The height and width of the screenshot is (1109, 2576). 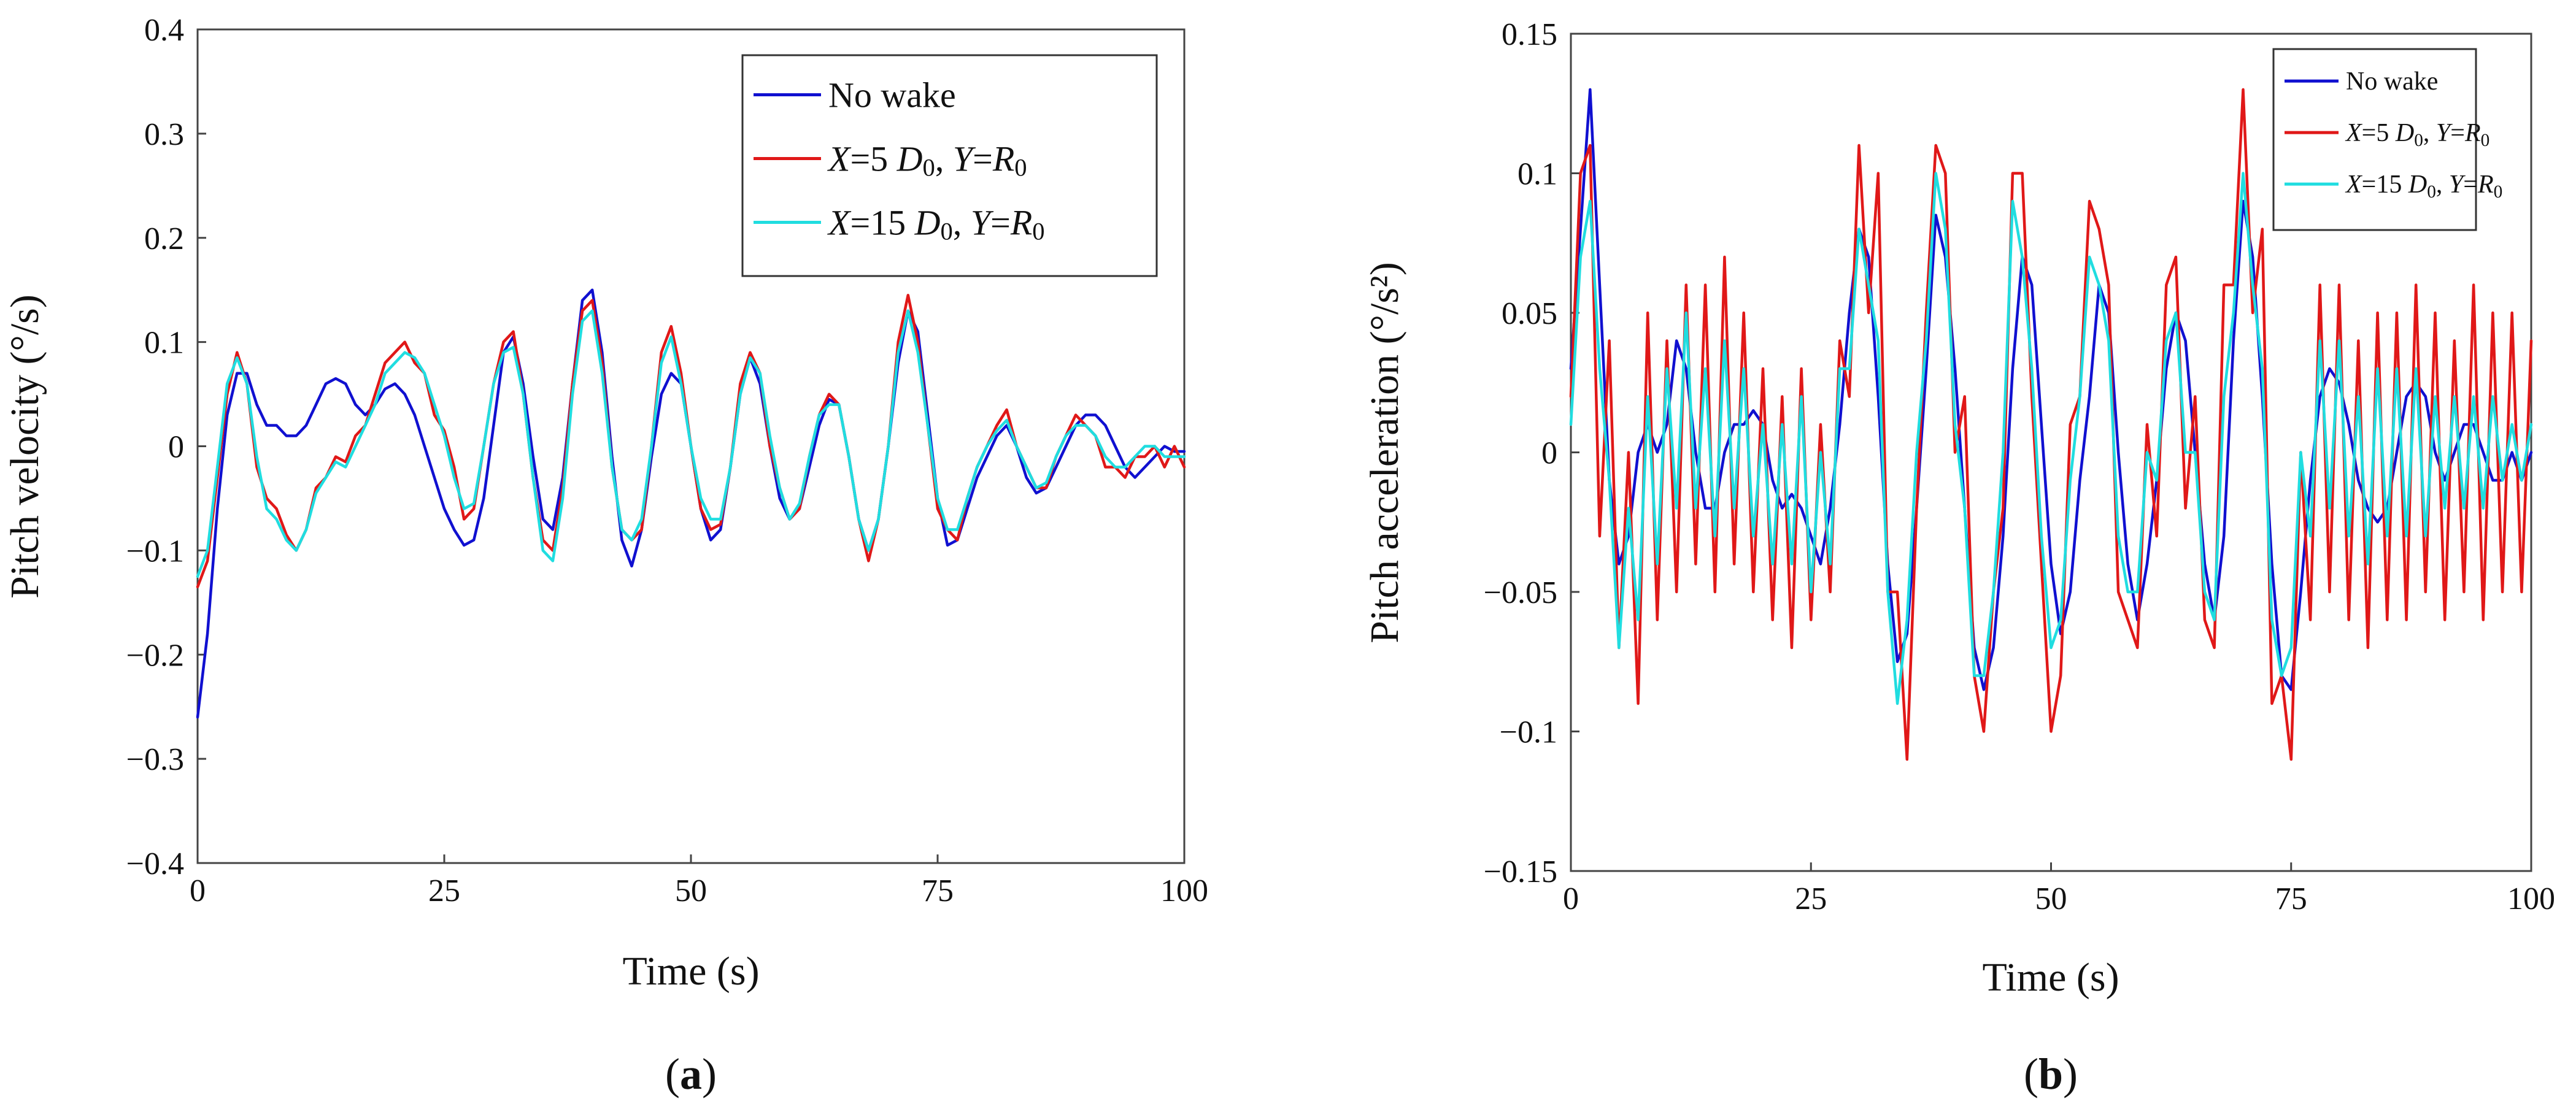 I want to click on y-tick-label: −0.3, so click(x=155, y=760).